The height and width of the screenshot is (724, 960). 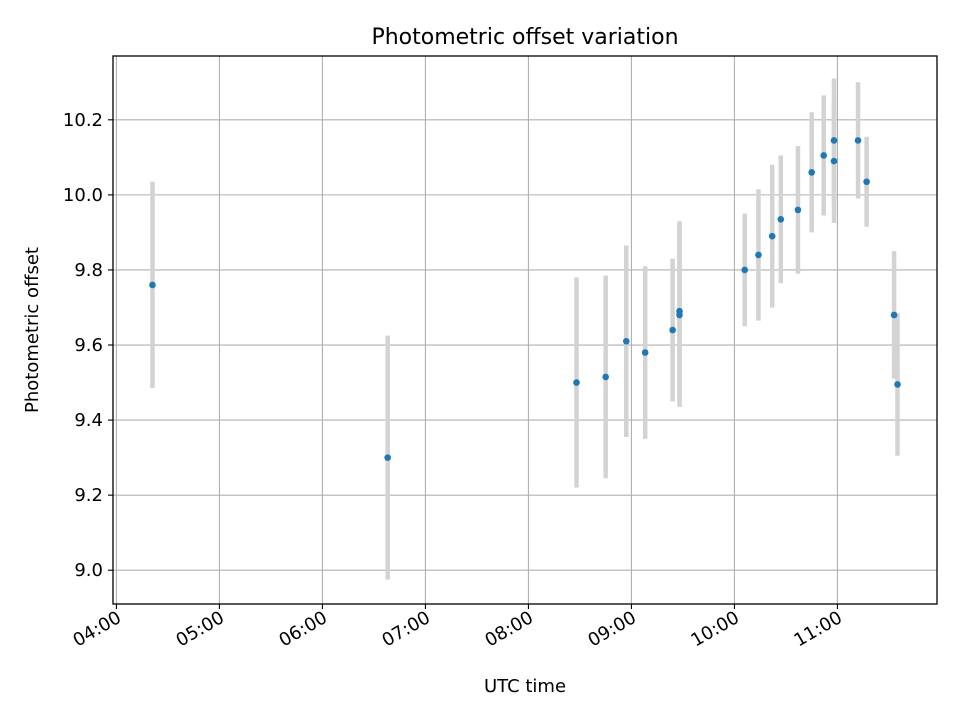 What do you see at coordinates (525, 686) in the screenshot?
I see `x-axis-label: UTC time` at bounding box center [525, 686].